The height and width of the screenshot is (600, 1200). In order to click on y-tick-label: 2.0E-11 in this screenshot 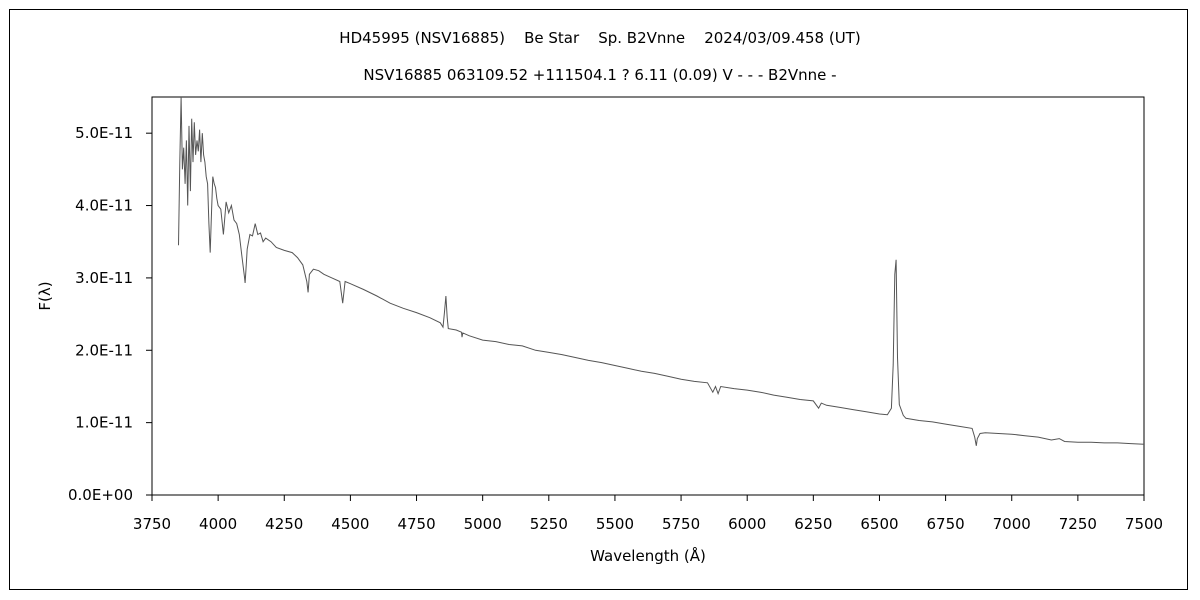, I will do `click(104, 350)`.